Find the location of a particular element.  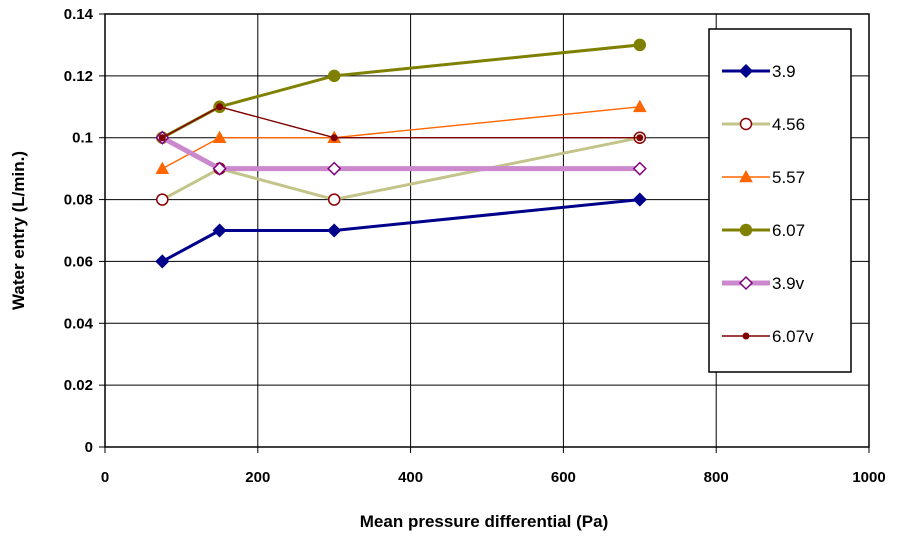

x-tick-label: 600 is located at coordinates (563, 477).